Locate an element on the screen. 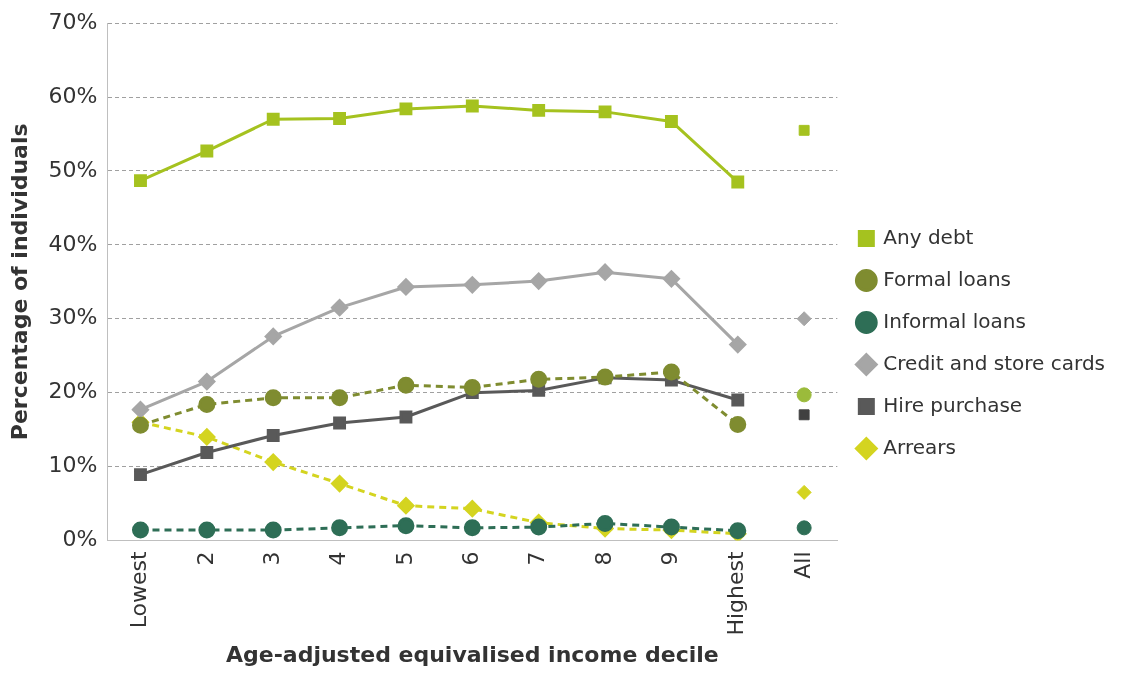 The image size is (1121, 677). y-tick-label: 50% is located at coordinates (73, 169).